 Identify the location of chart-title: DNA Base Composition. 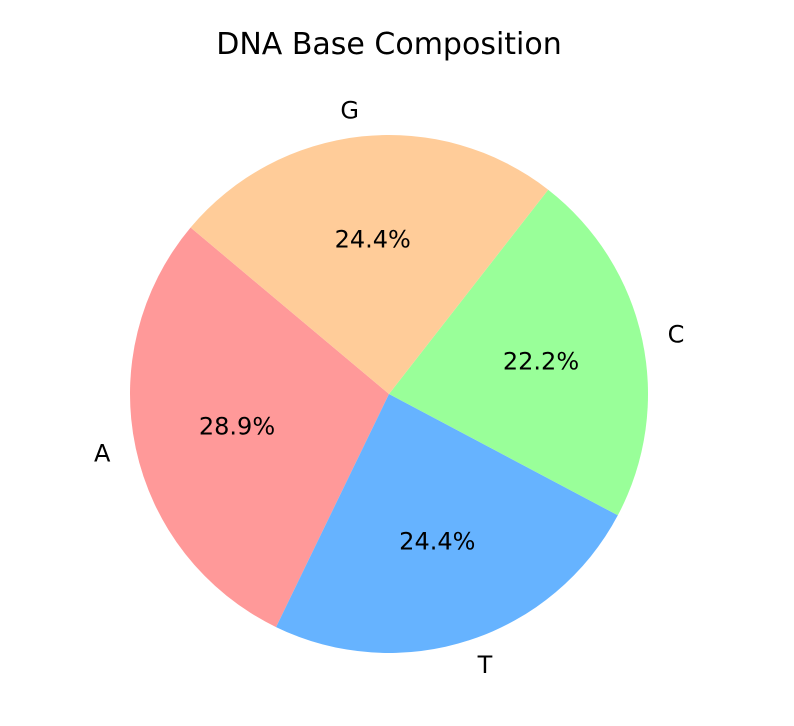
(389, 44).